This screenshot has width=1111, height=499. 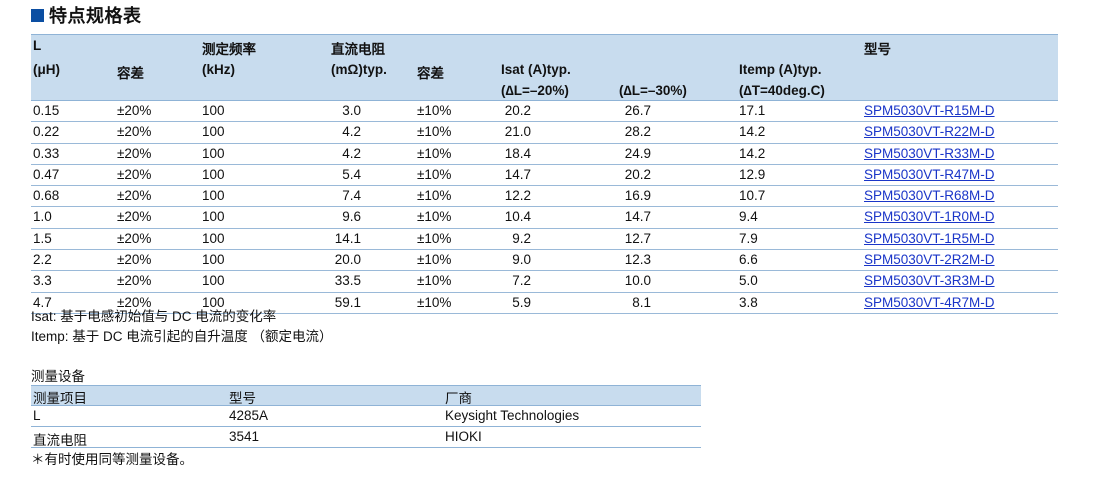 I want to click on cell-isat30: 14.7, so click(x=637, y=217).